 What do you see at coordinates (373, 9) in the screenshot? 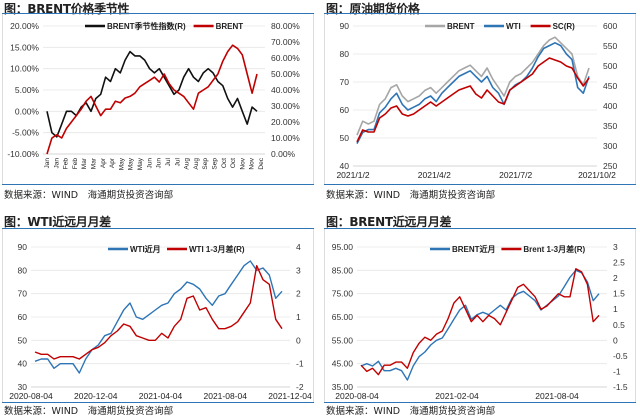
I see `chart-title: 图：原油期货价格` at bounding box center [373, 9].